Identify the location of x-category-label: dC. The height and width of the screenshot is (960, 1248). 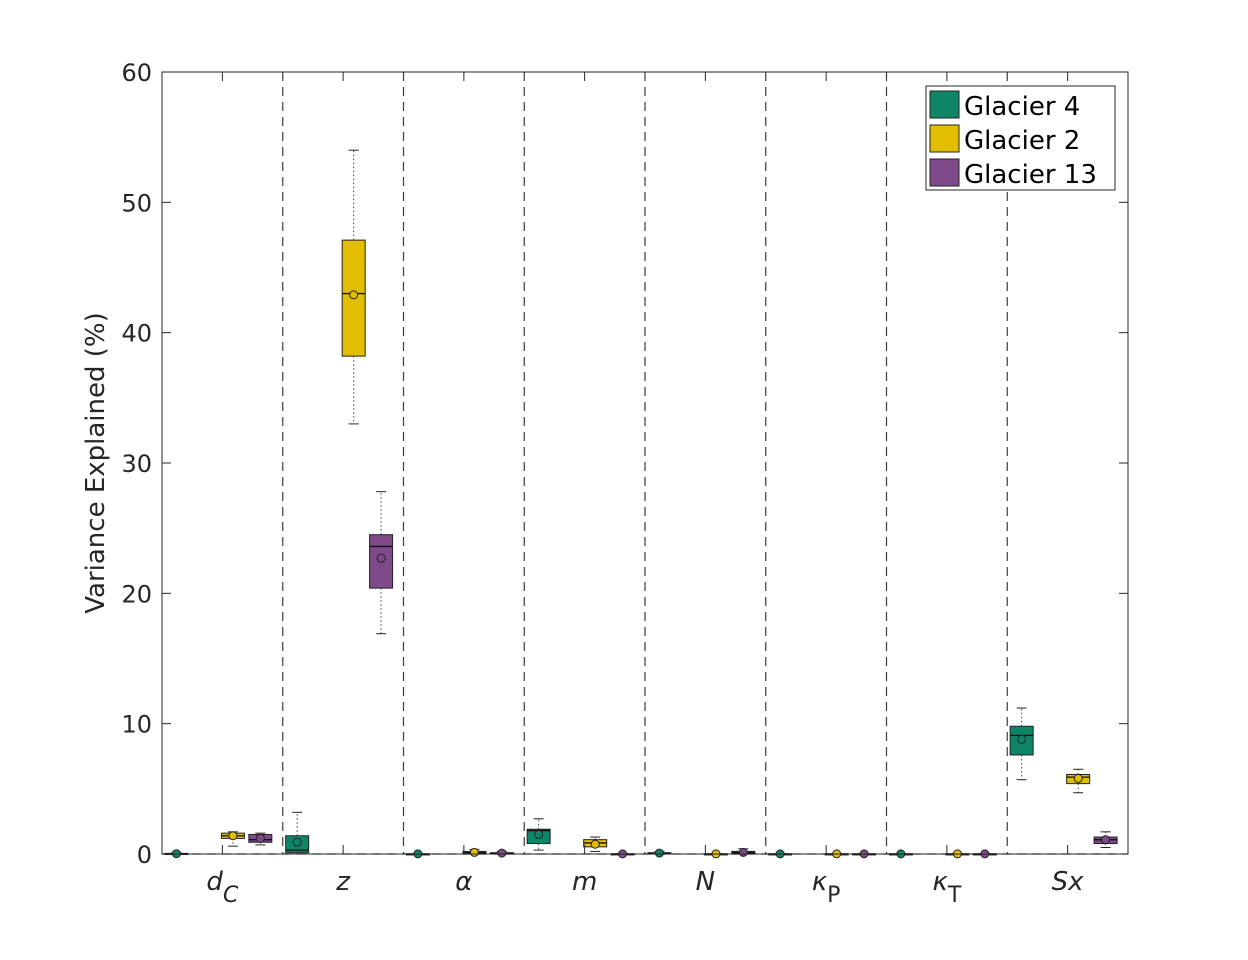
(222, 887).